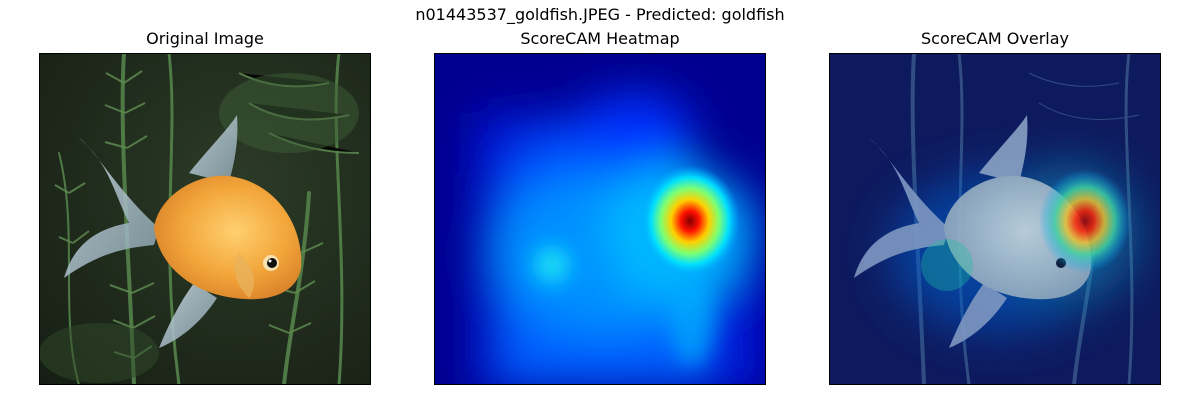 Image resolution: width=1200 pixels, height=400 pixels. What do you see at coordinates (1085, 221) in the screenshot?
I see `overlay-peak` at bounding box center [1085, 221].